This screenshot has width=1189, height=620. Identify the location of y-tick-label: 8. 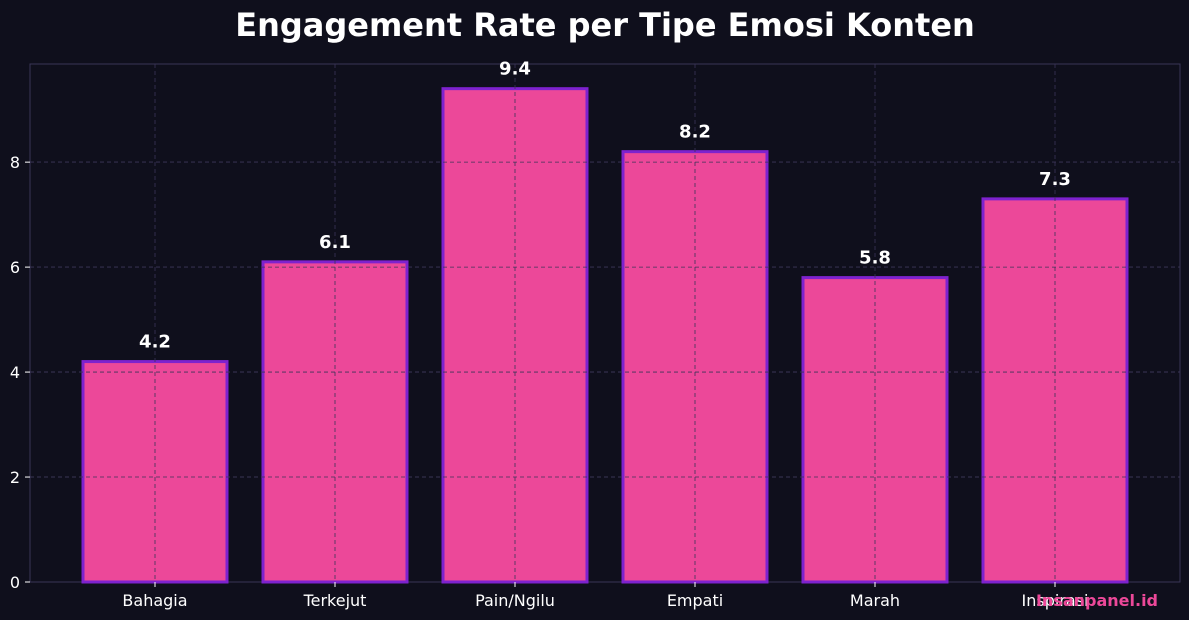
(15, 162).